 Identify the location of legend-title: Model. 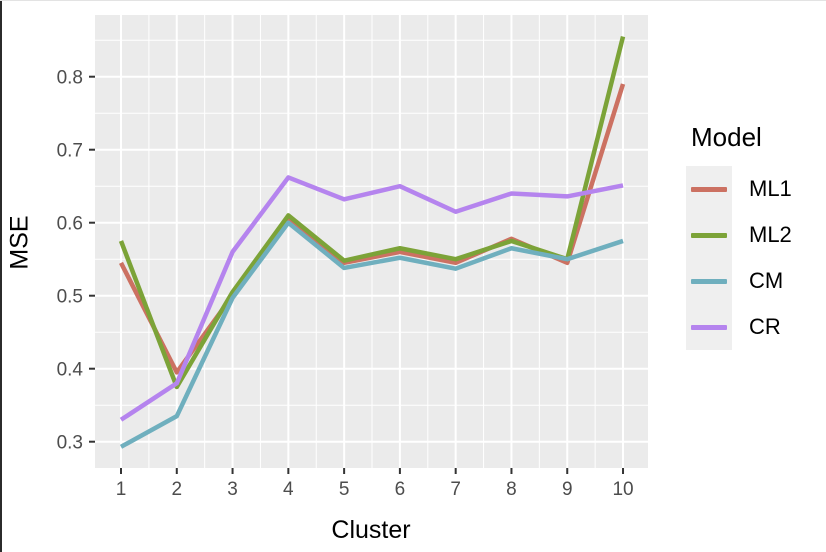
(726, 137).